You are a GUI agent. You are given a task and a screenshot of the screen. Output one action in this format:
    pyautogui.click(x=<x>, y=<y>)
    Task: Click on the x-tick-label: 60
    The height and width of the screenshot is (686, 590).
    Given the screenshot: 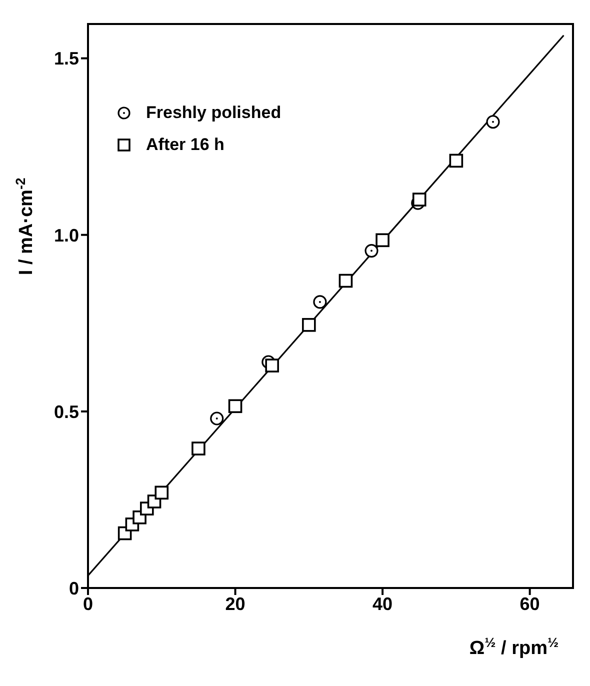 What is the action you would take?
    pyautogui.click(x=530, y=604)
    